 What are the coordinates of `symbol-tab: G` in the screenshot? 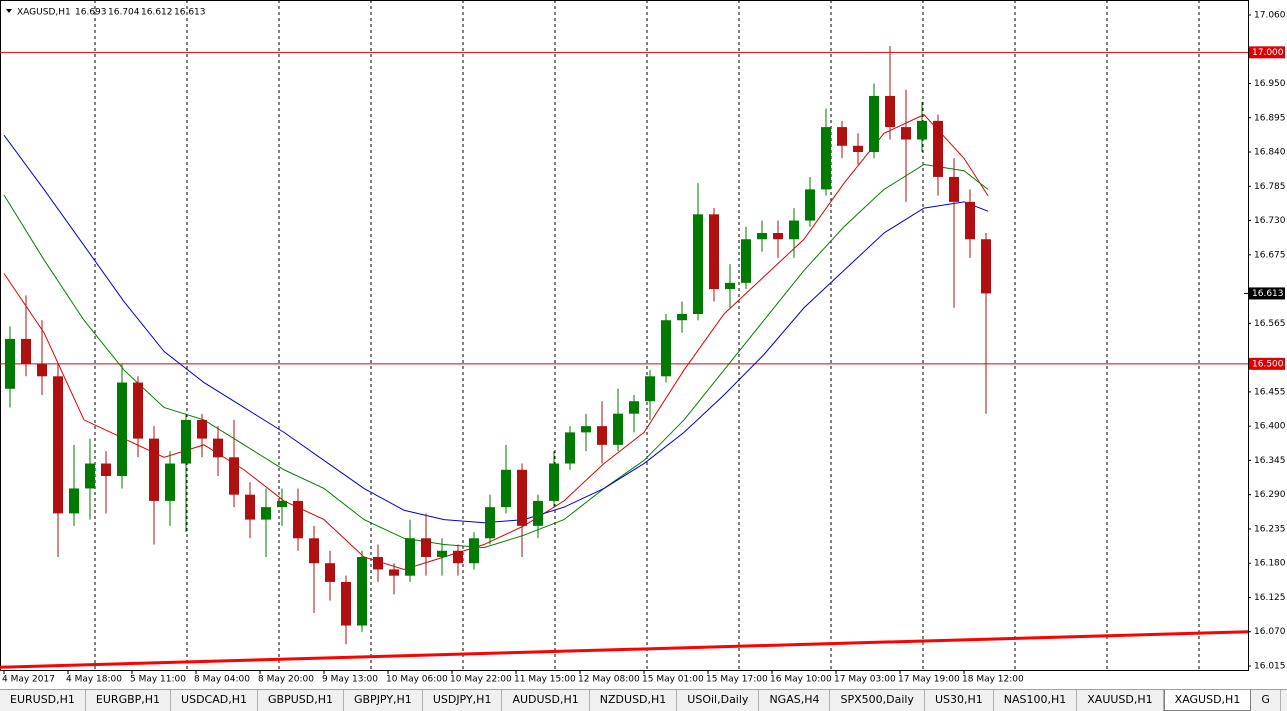 It's located at (1266, 700).